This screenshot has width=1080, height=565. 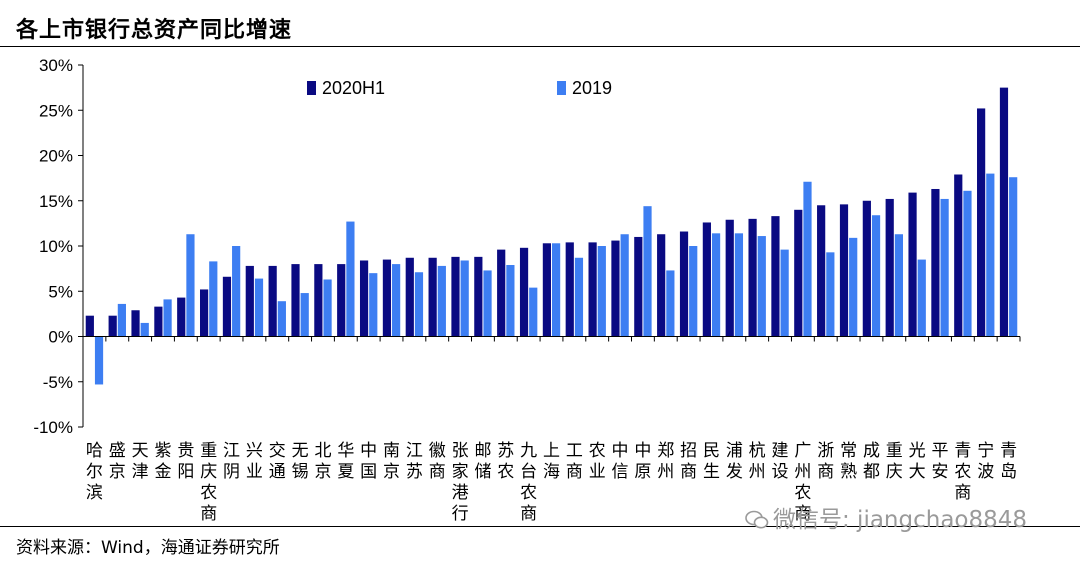 I want to click on x-tick-label: 苏农, so click(x=505, y=461).